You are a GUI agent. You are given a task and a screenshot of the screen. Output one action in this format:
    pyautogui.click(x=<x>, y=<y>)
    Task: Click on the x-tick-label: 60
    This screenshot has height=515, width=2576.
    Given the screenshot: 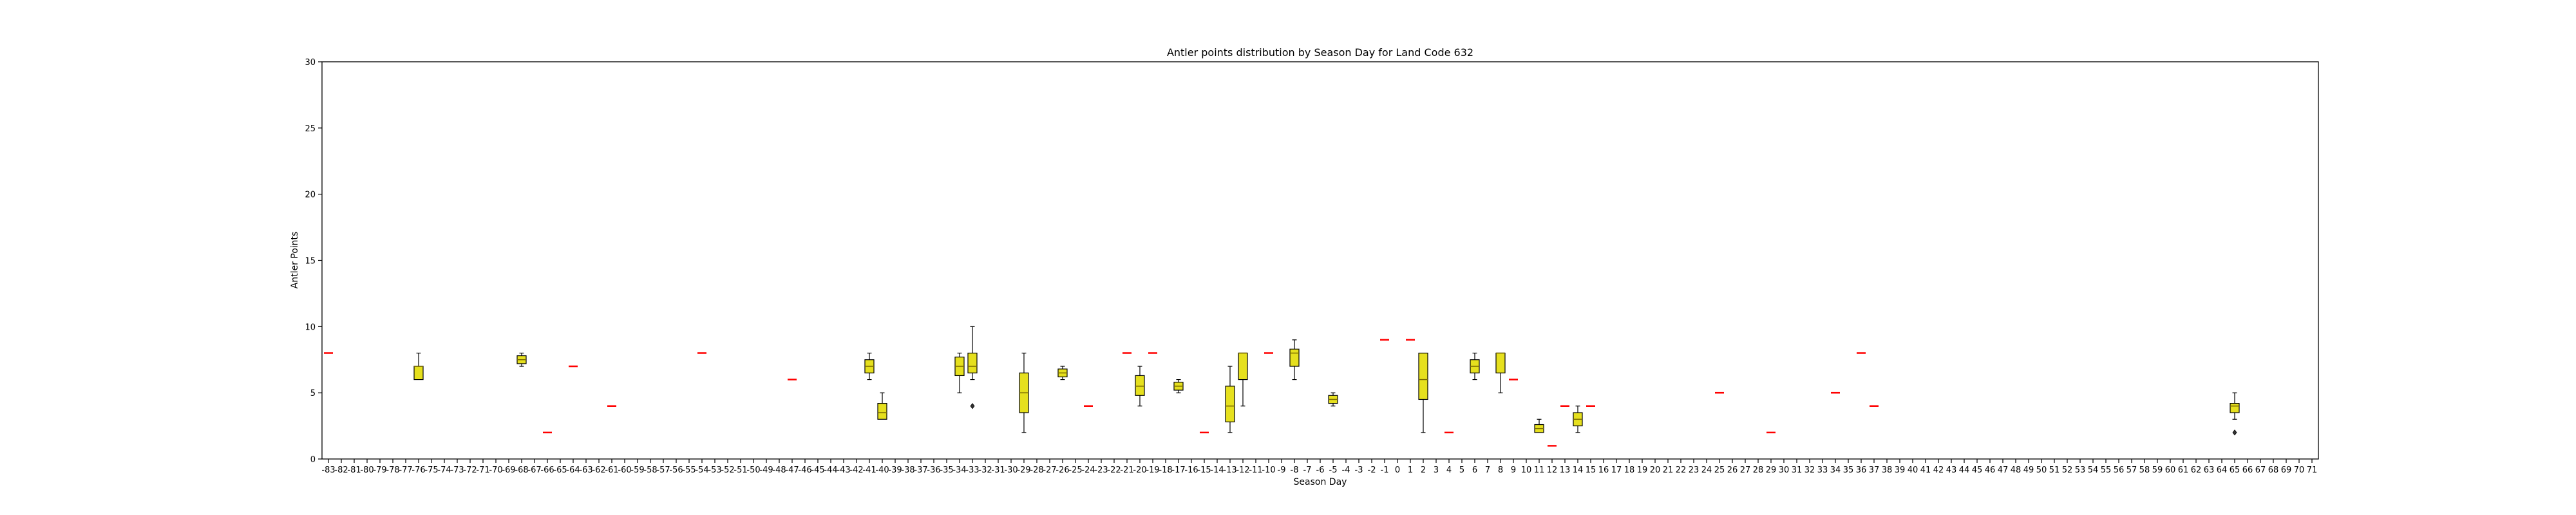 What is the action you would take?
    pyautogui.click(x=2170, y=470)
    